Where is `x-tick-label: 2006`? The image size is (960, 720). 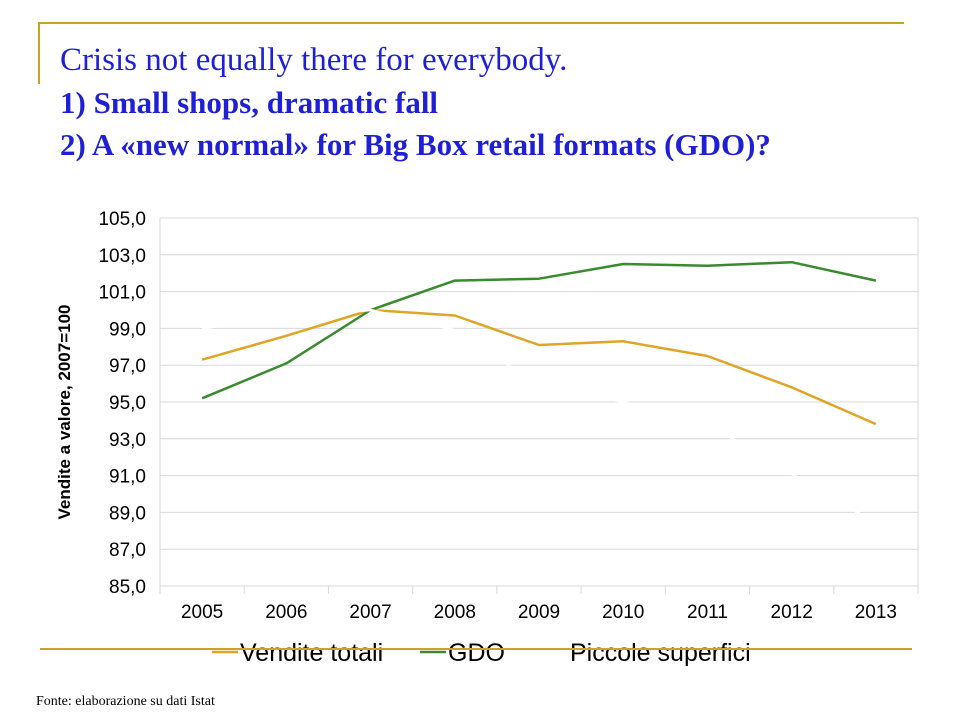 x-tick-label: 2006 is located at coordinates (286, 612).